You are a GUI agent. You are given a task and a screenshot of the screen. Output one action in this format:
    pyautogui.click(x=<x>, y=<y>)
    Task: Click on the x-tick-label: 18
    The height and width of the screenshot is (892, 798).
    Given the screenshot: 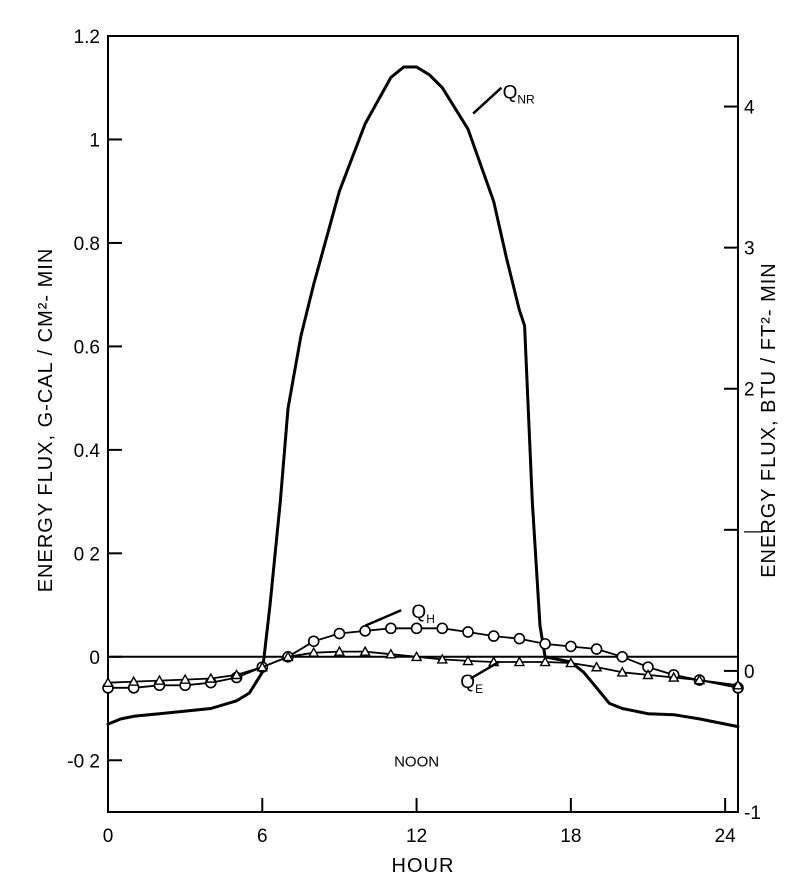 What is the action you would take?
    pyautogui.click(x=570, y=836)
    